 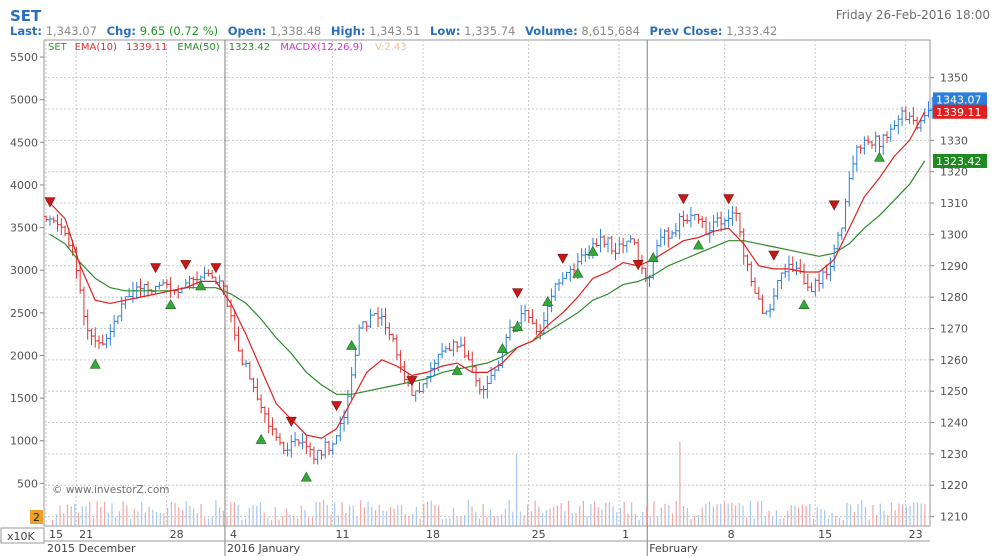 I want to click on last-value: 1,343.07, so click(x=71, y=31).